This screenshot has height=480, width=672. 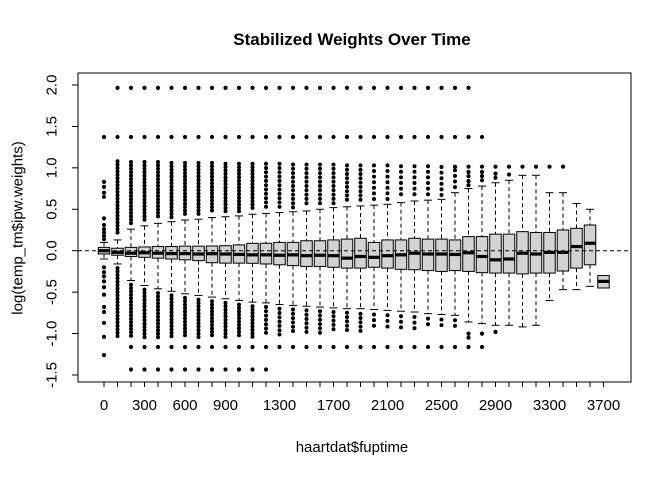 I want to click on y-axis: 2.0 1.5 1.0 0.5 0.0 -0.5 -1.0 -1.5, so click(x=60, y=231).